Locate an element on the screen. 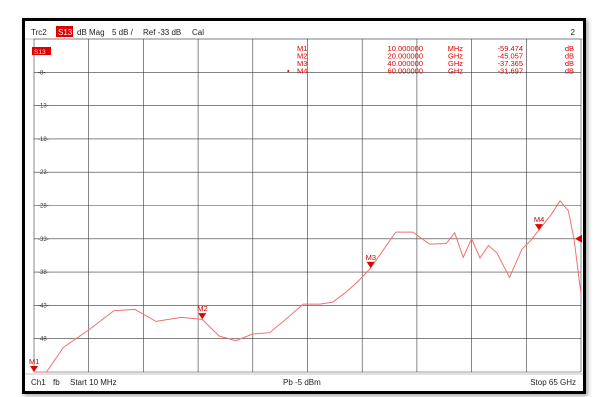  ref-label: Ref -33 dB is located at coordinates (162, 32).